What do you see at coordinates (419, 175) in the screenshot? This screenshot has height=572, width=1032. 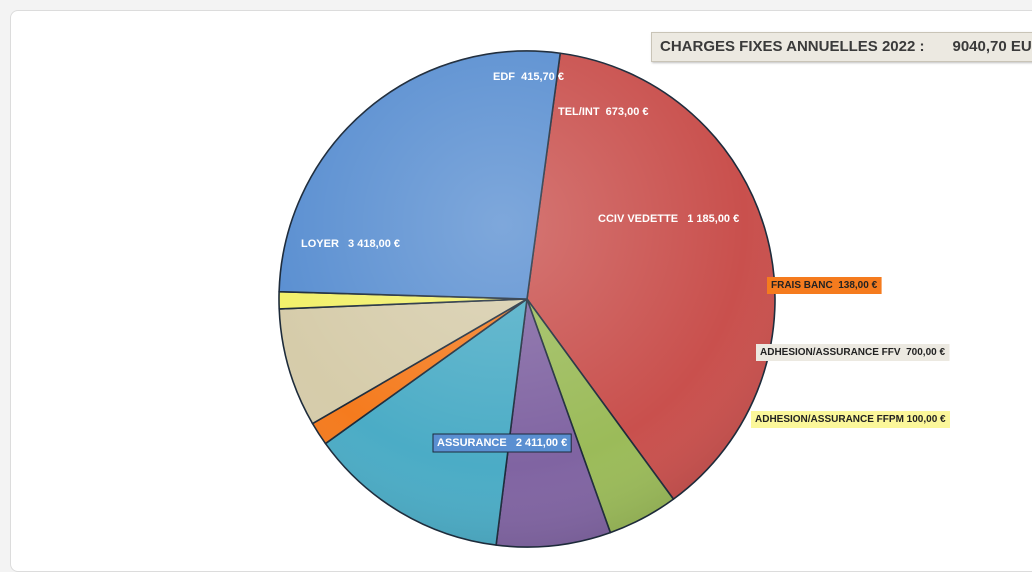 I see `pie-slice-assurance` at bounding box center [419, 175].